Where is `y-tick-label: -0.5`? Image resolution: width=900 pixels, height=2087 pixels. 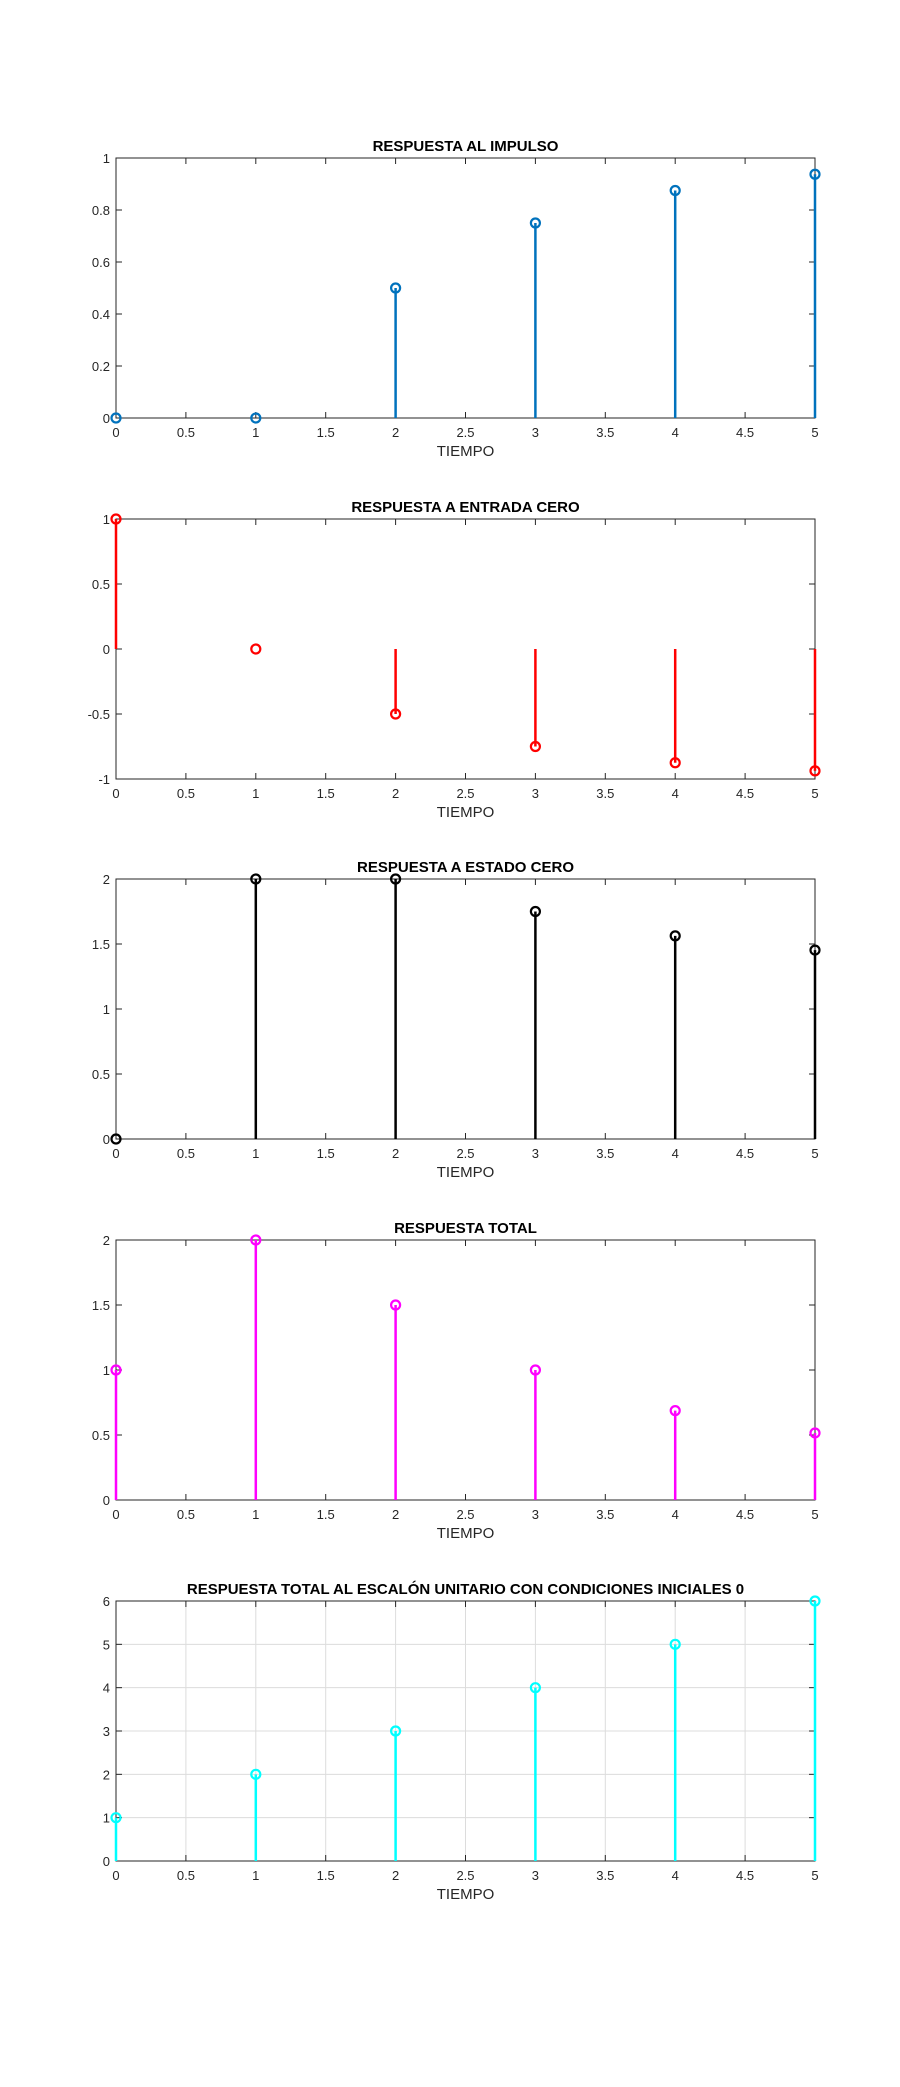
y-tick-label: -0.5 is located at coordinates (99, 714).